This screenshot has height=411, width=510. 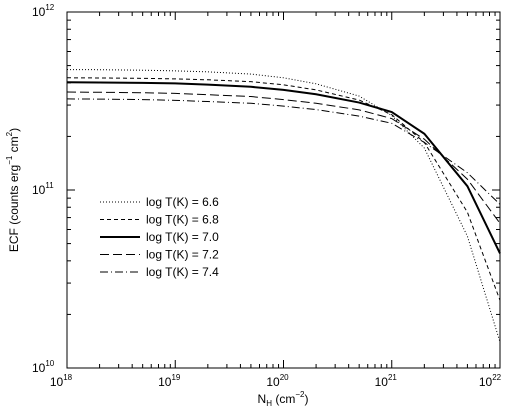 What do you see at coordinates (182, 255) in the screenshot?
I see `legend-label-4: log T(K) = 7.2` at bounding box center [182, 255].